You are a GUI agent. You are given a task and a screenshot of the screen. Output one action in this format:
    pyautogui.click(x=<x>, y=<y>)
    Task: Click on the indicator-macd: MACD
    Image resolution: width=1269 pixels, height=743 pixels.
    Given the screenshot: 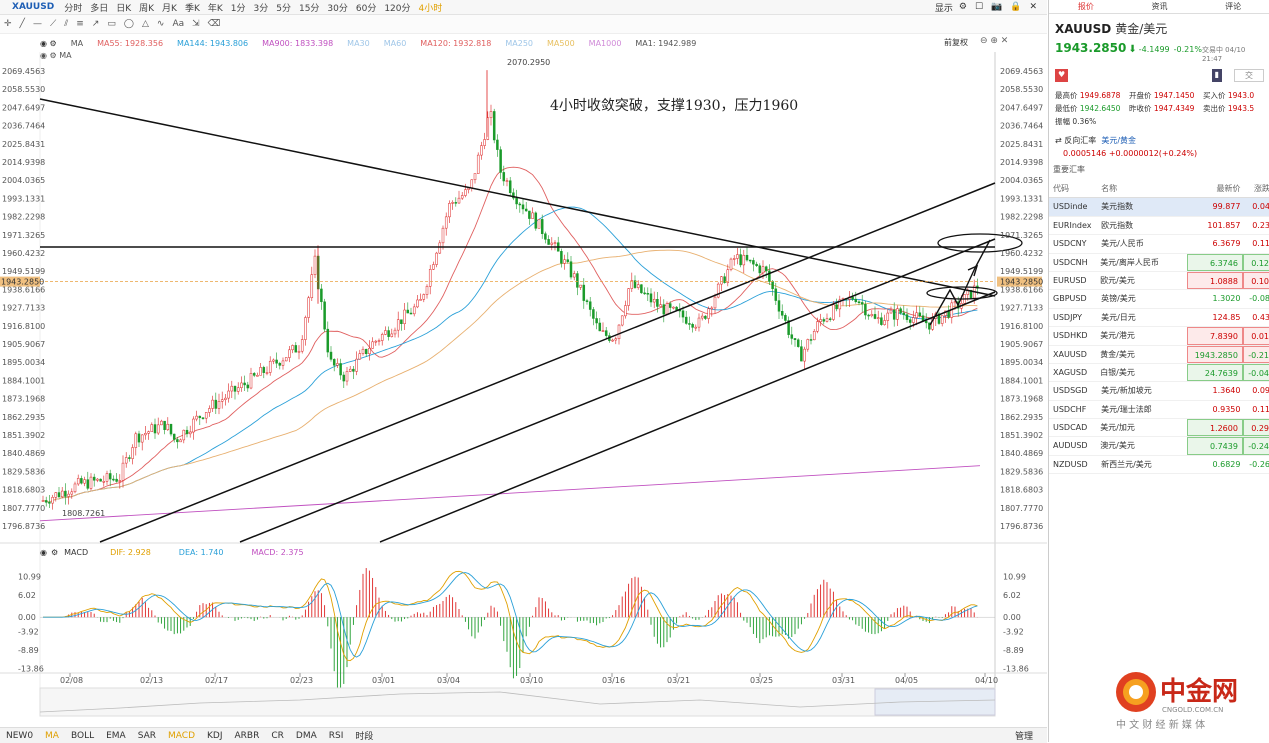 What is the action you would take?
    pyautogui.click(x=181, y=735)
    